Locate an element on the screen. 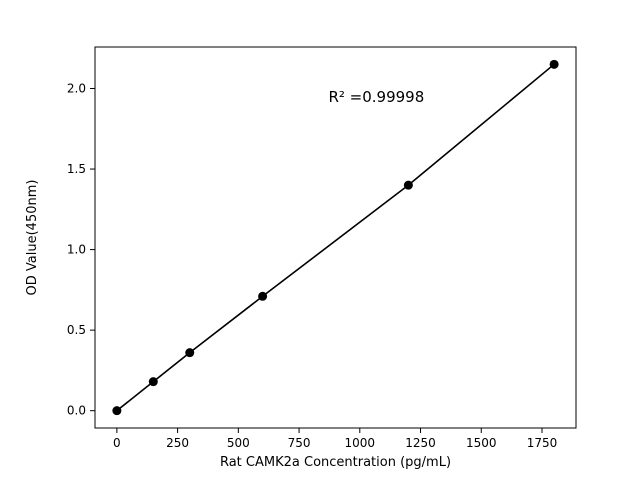 This screenshot has width=640, height=484. x-tick-label: 1000 is located at coordinates (360, 443).